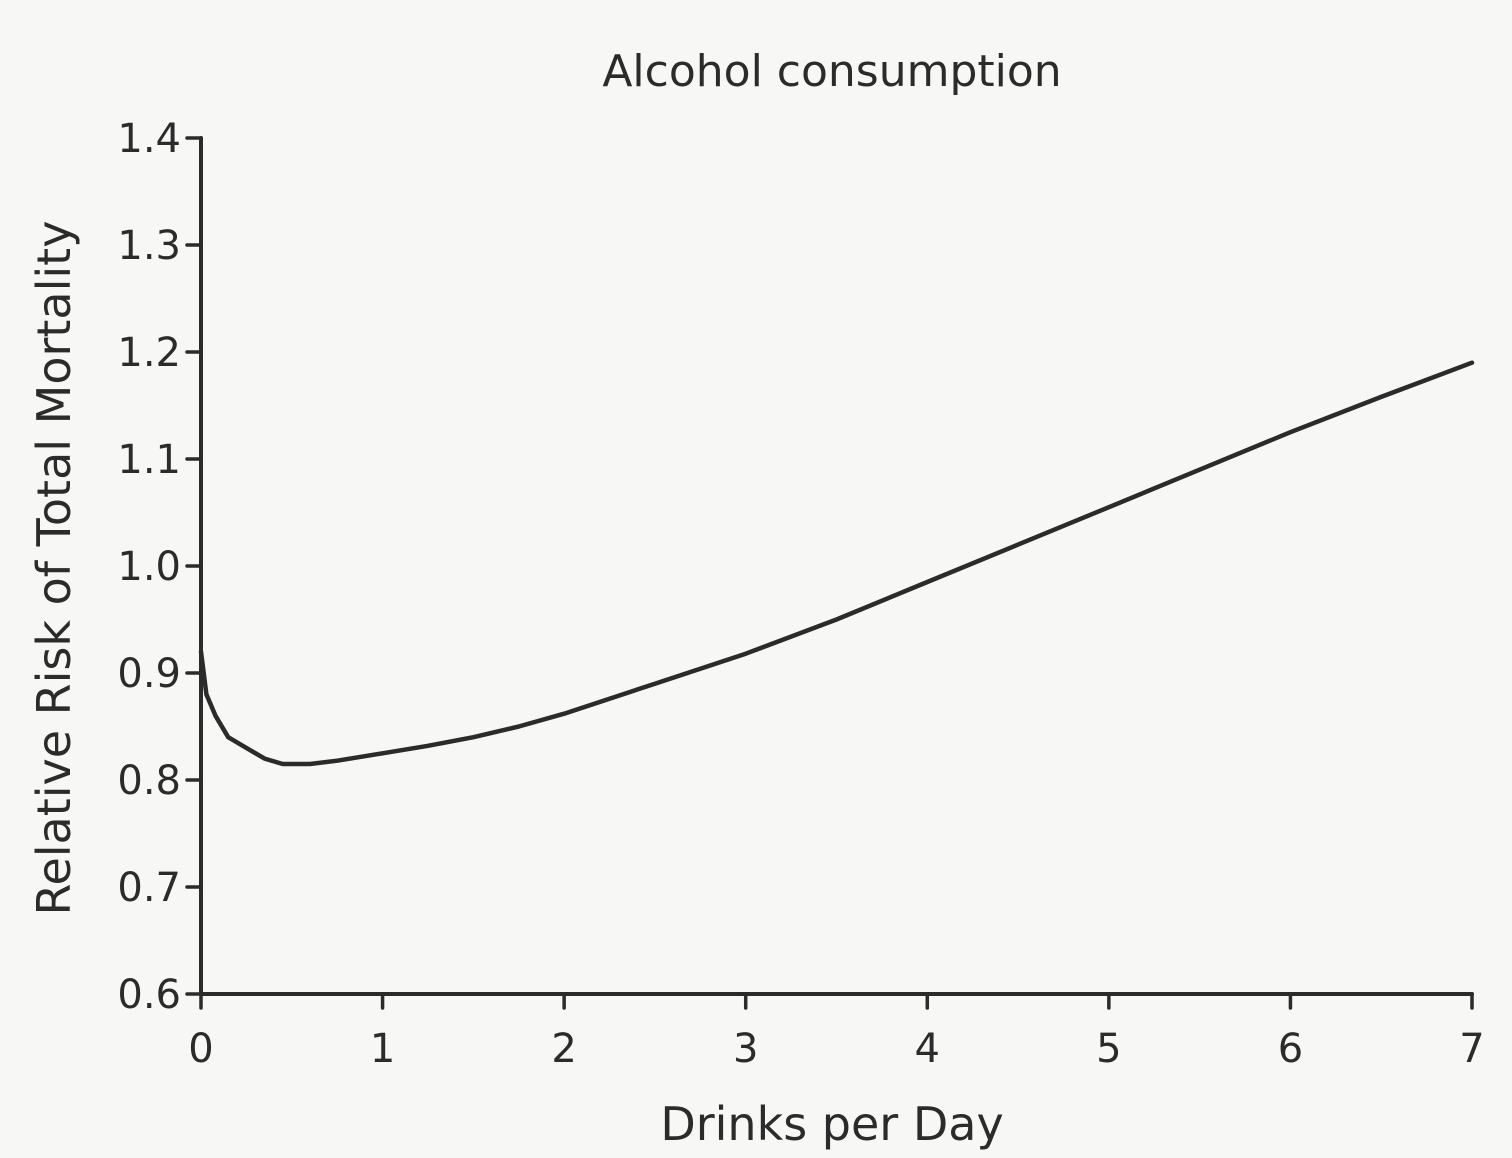 Image resolution: width=1512 pixels, height=1158 pixels. Describe the element at coordinates (149, 460) in the screenshot. I see `y-tick-label: 1.1` at that location.